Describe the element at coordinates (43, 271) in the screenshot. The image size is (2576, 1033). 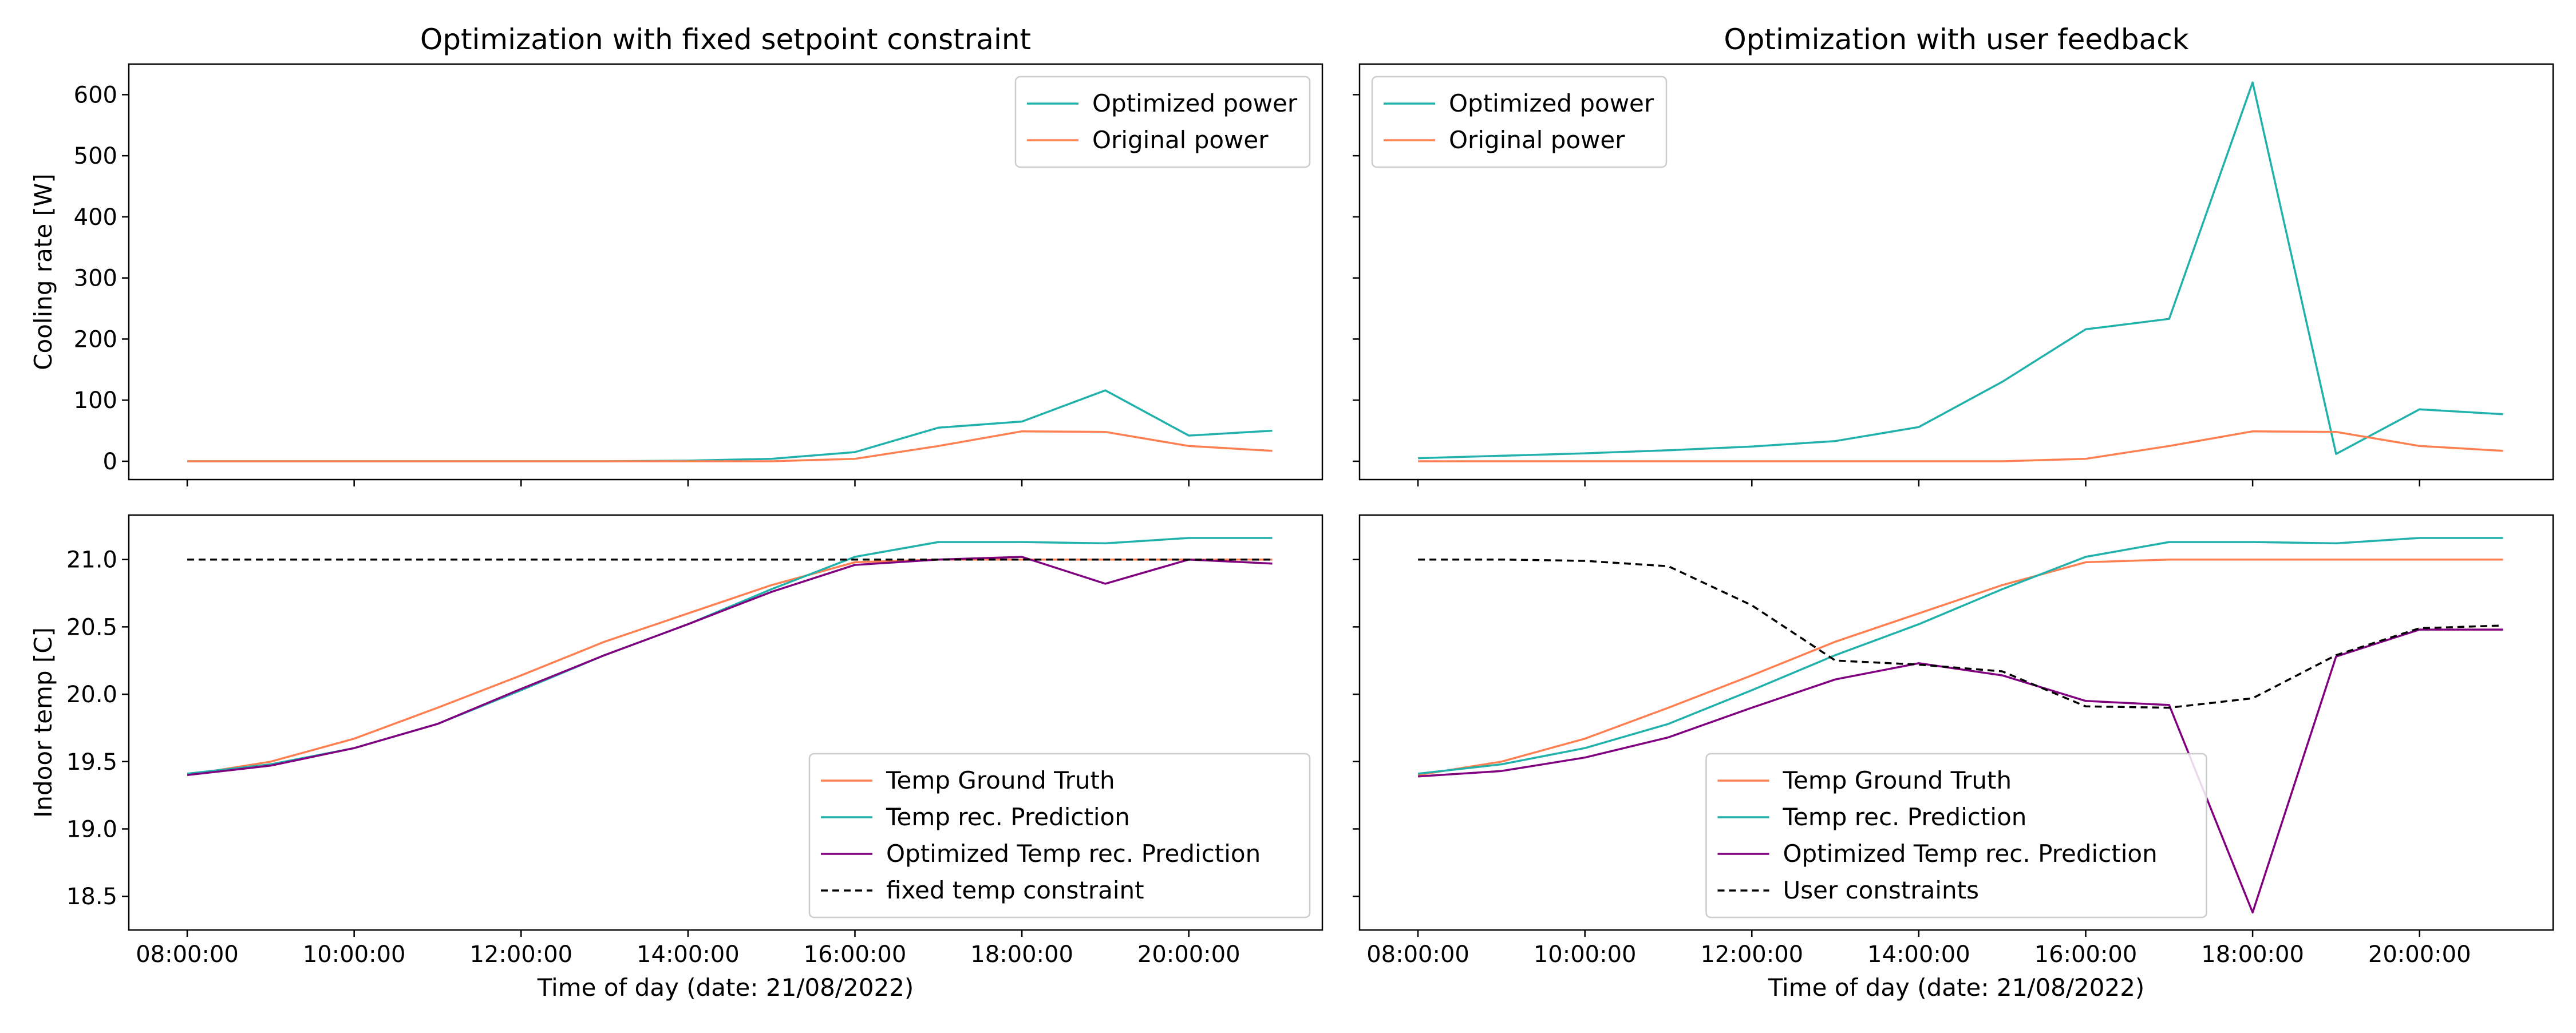
I see `y-axis-label: Cooling rate [W]` at that location.